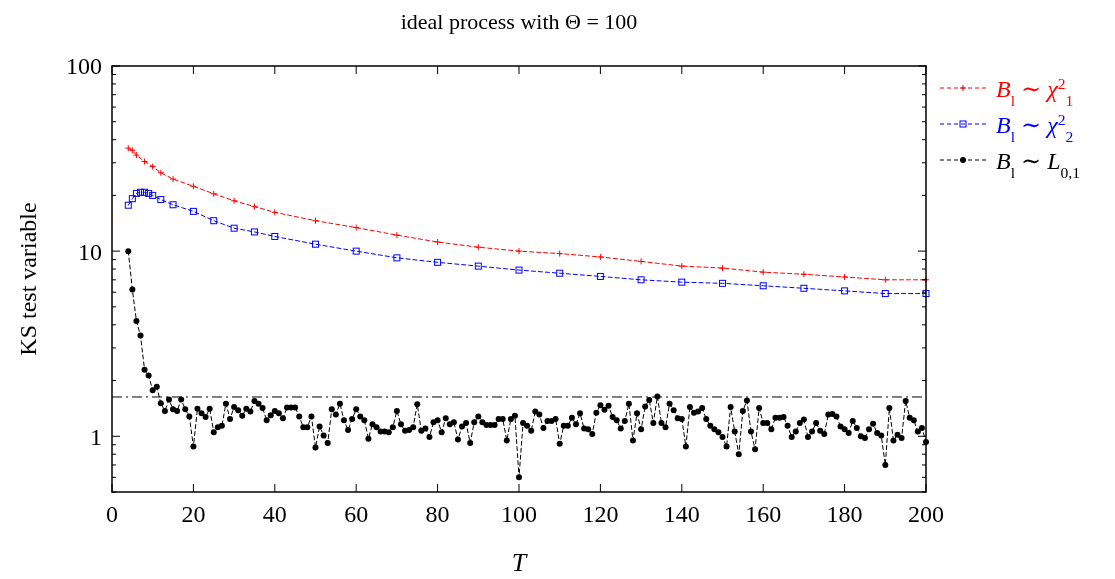 The height and width of the screenshot is (579, 1115). I want to click on x-tick-label: 120, so click(600, 514).